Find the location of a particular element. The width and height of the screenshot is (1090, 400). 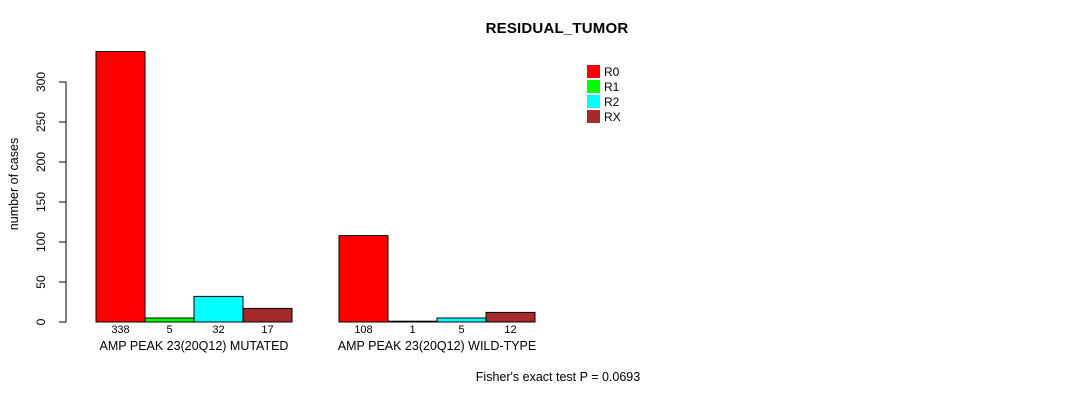

y-tick-label: 100 is located at coordinates (41, 242).